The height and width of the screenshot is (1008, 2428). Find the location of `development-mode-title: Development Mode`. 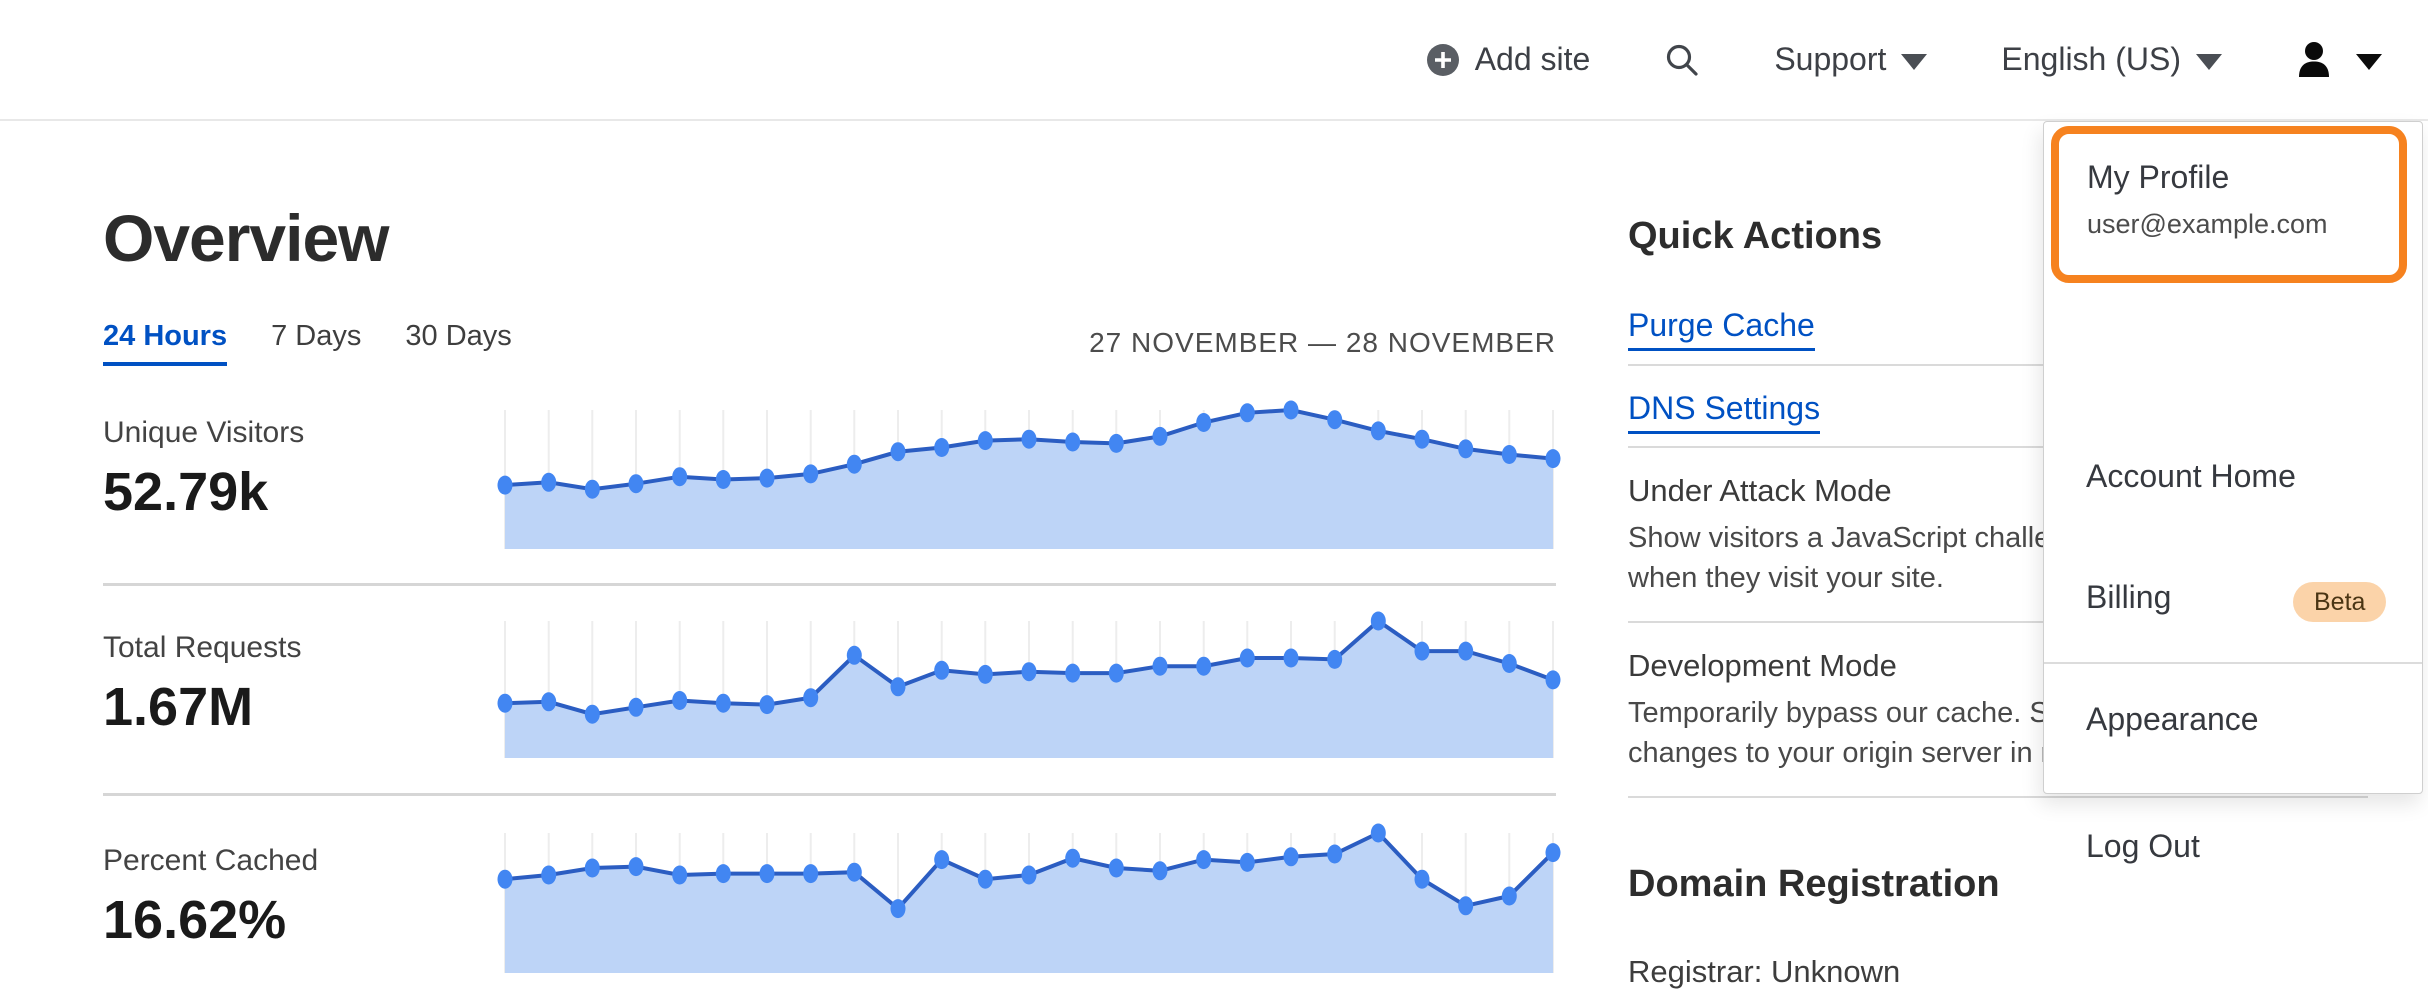

development-mode-title: Development Mode is located at coordinates (1762, 665).